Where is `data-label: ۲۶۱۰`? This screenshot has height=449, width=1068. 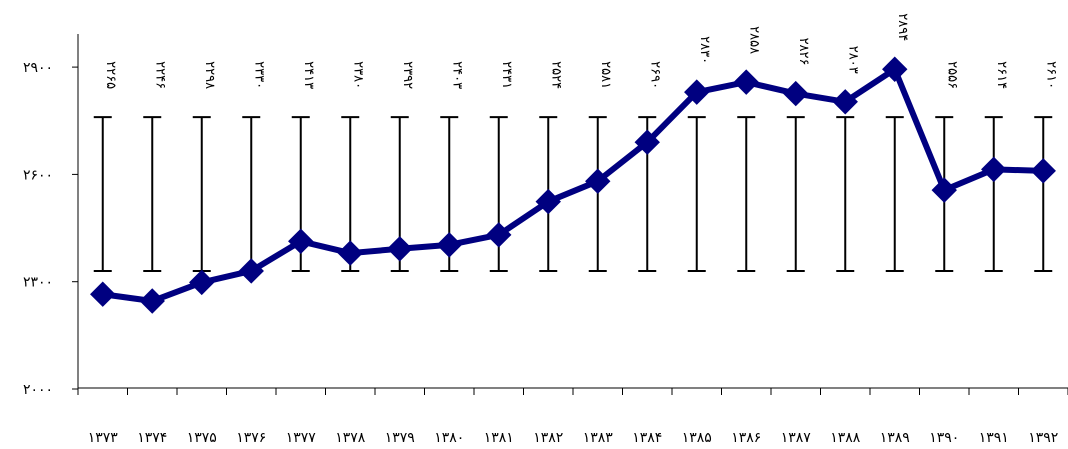 data-label: ۲۶۱۰ is located at coordinates (1050, 75).